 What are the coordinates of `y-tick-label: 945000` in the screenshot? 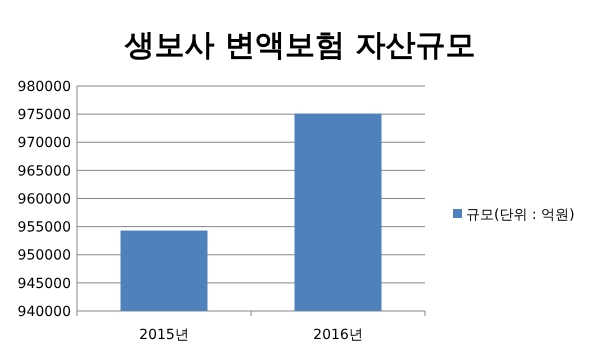 It's located at (44, 284).